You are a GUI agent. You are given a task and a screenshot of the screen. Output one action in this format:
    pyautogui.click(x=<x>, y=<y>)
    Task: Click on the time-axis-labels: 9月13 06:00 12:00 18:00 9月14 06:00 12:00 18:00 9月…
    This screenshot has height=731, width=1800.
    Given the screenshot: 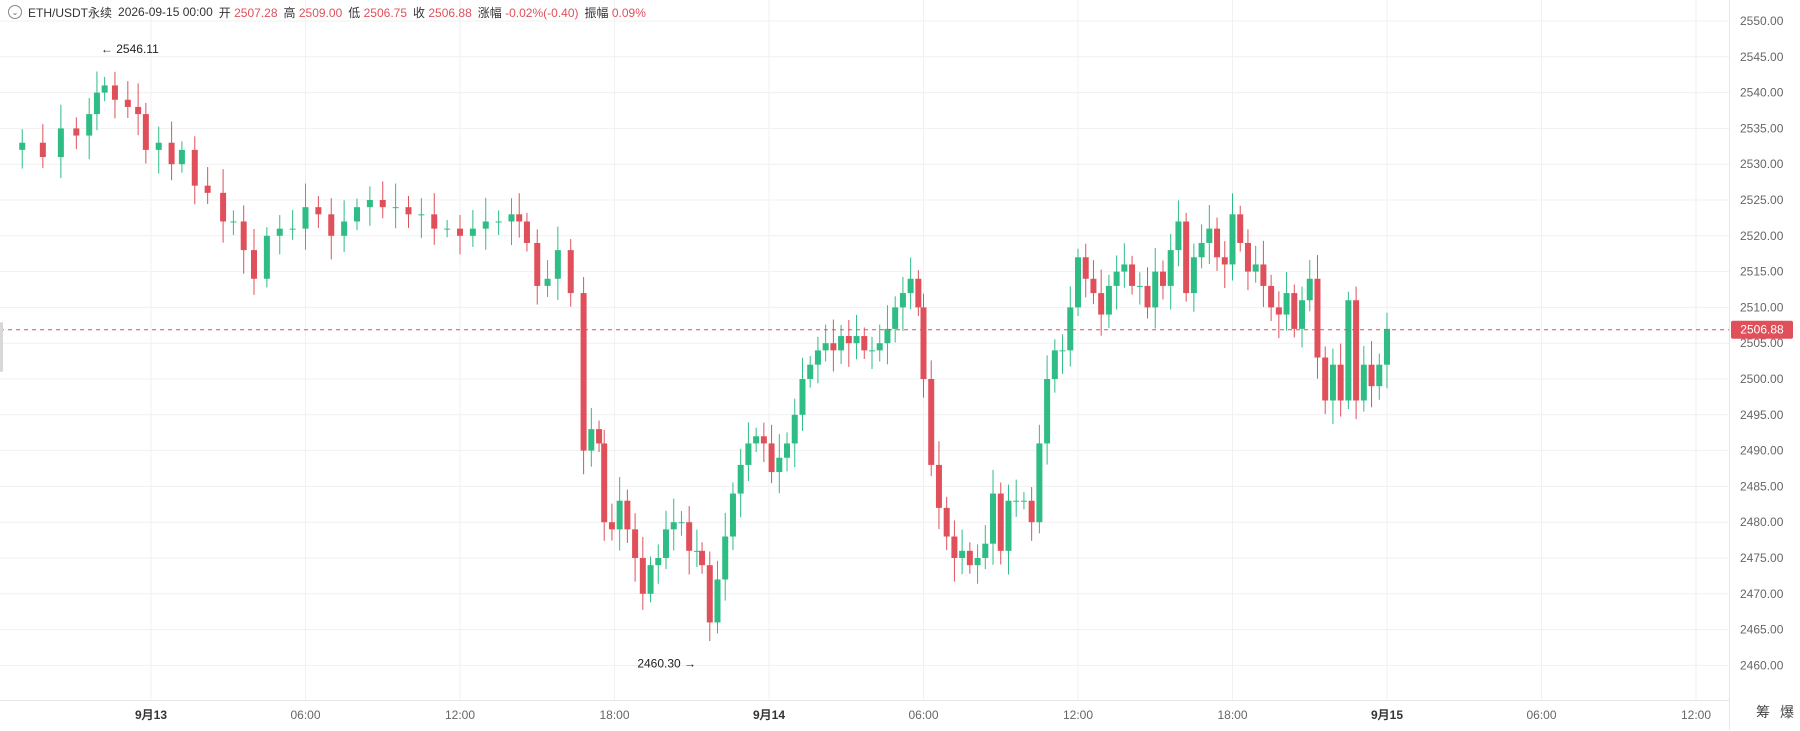 What is the action you would take?
    pyautogui.click(x=923, y=715)
    